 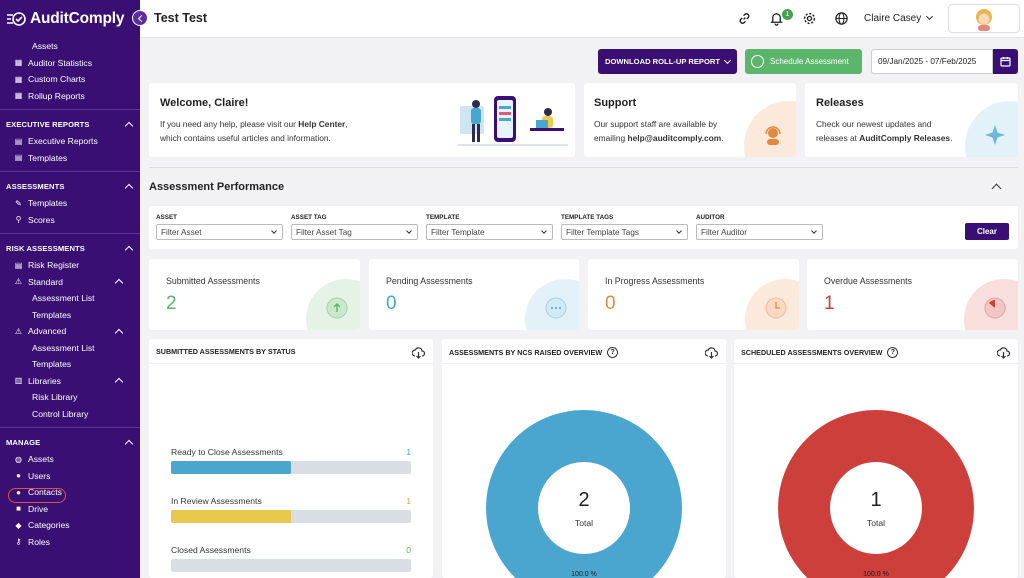 I want to click on sidebar-item-assessment-templates: ✎ Templates, so click(x=70, y=203).